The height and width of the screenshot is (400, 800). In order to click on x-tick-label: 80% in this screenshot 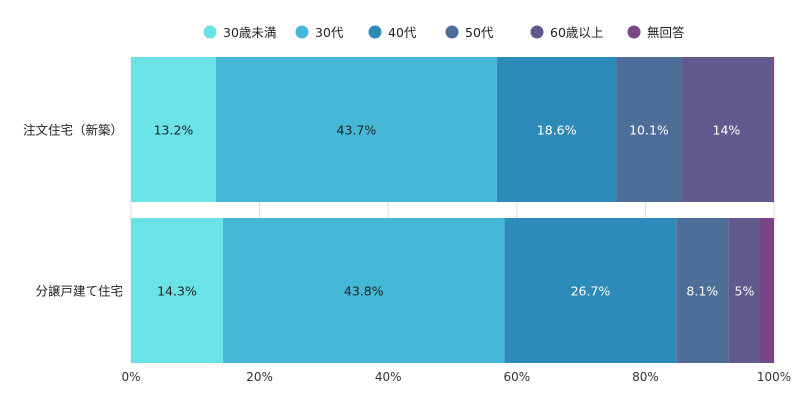, I will do `click(645, 377)`.